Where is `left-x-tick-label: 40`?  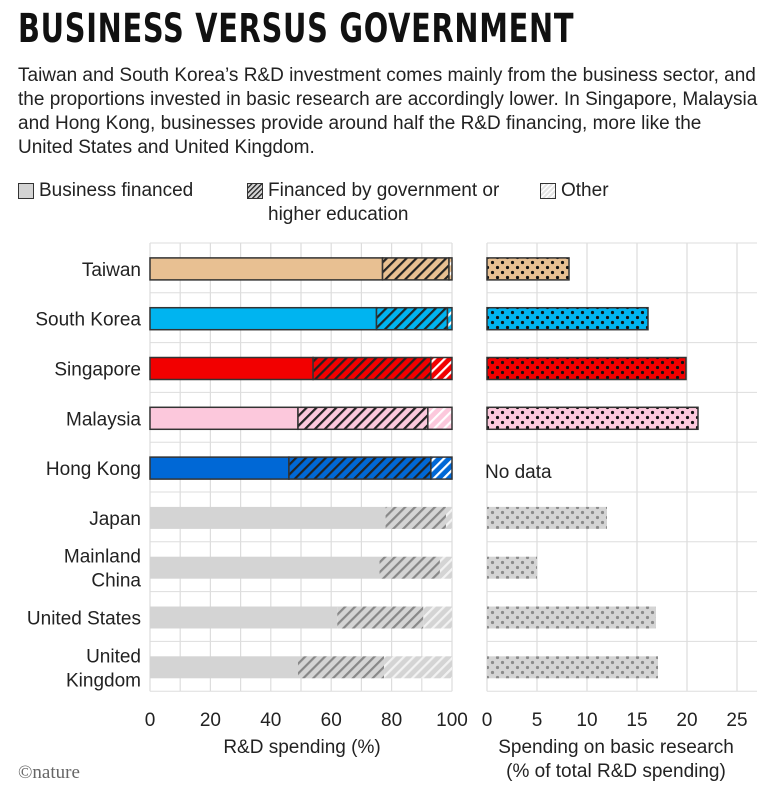 left-x-tick-label: 40 is located at coordinates (270, 720).